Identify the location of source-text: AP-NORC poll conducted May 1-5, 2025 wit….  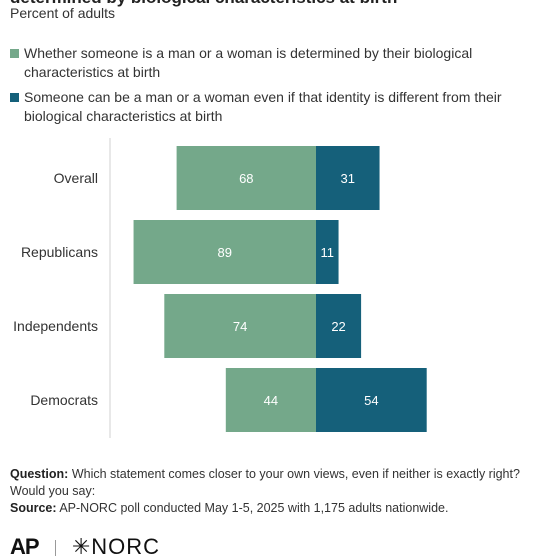
(254, 508).